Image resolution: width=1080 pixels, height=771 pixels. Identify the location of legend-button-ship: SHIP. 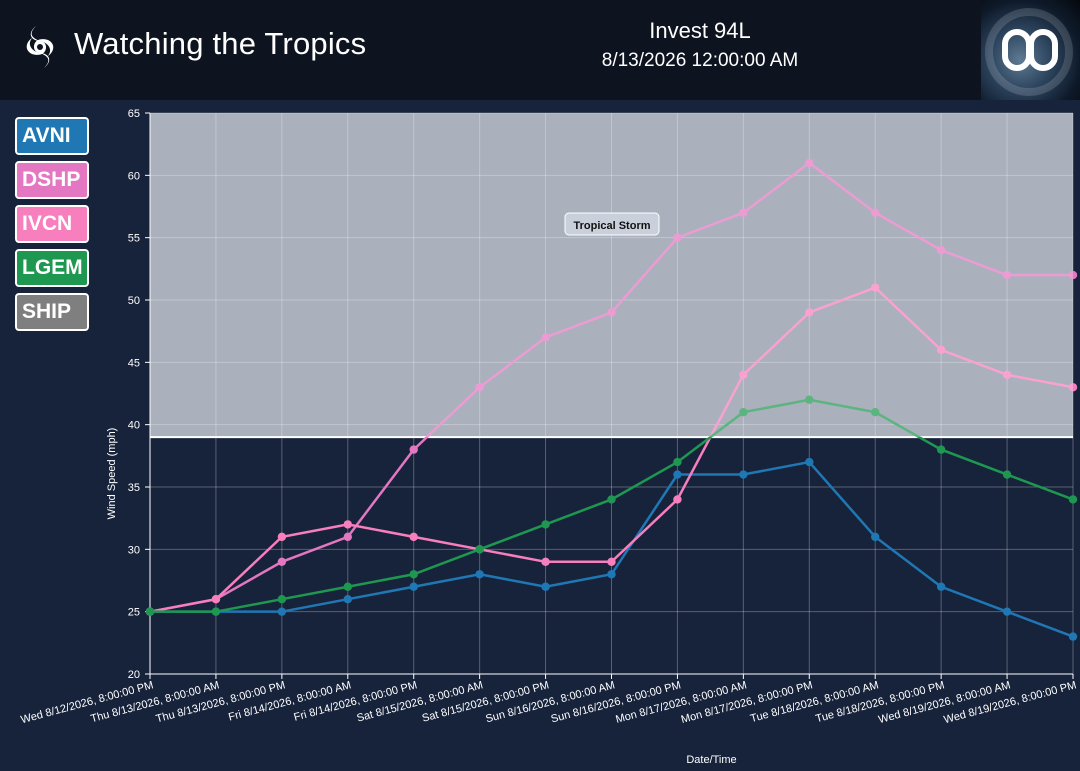
(52, 312).